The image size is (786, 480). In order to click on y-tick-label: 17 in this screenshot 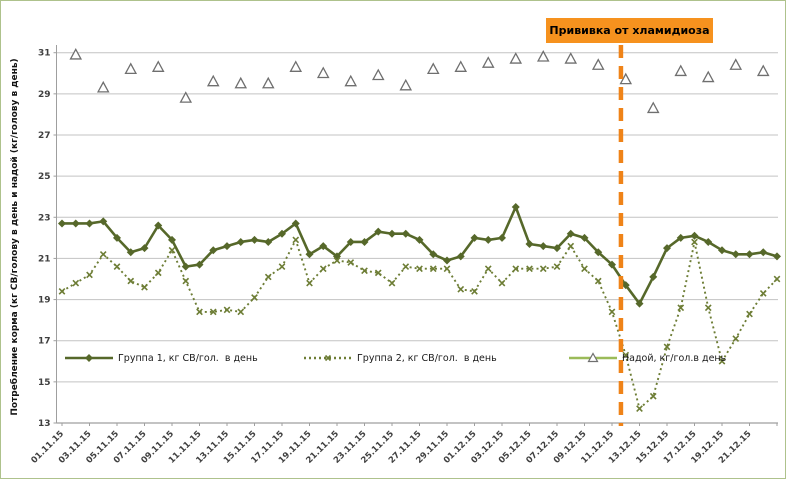, I will do `click(44, 342)`.